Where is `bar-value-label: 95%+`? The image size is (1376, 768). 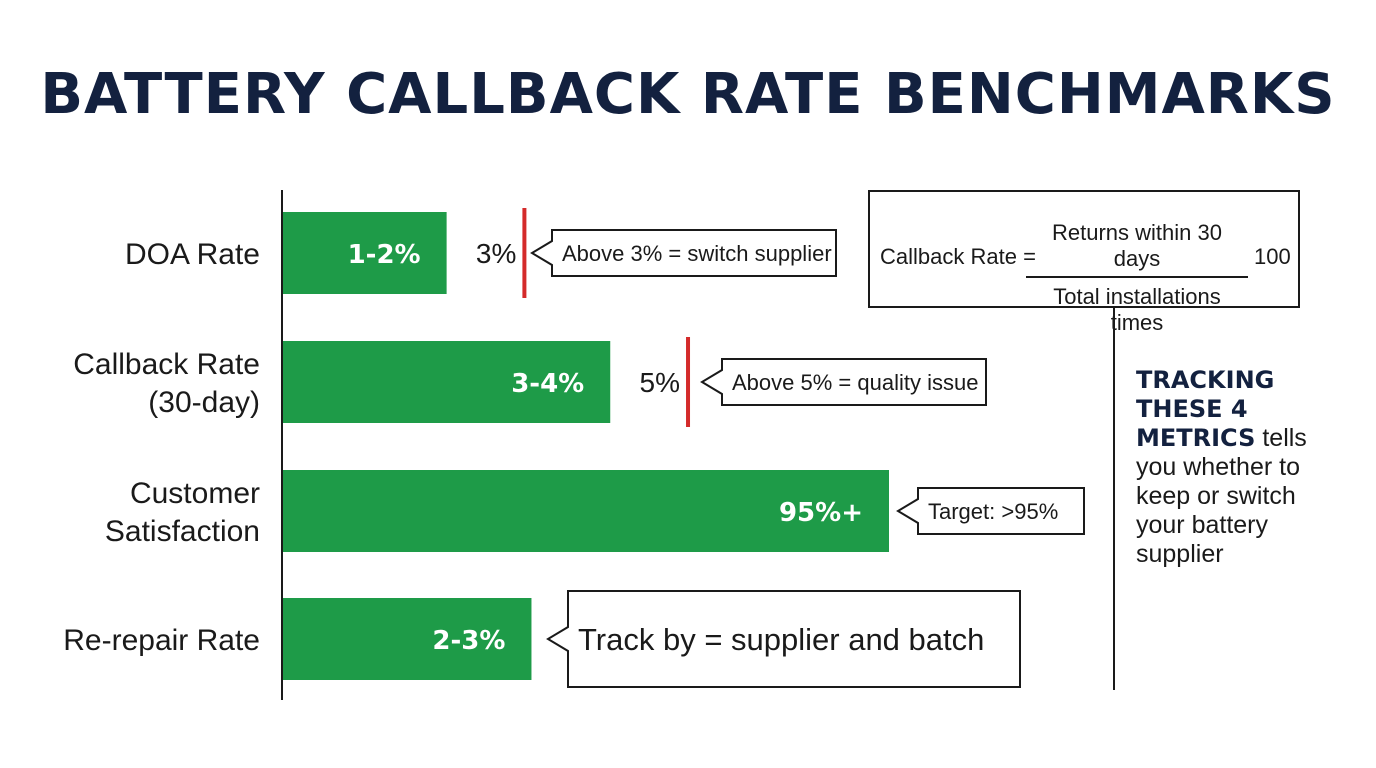 bar-value-label: 95%+ is located at coordinates (821, 513).